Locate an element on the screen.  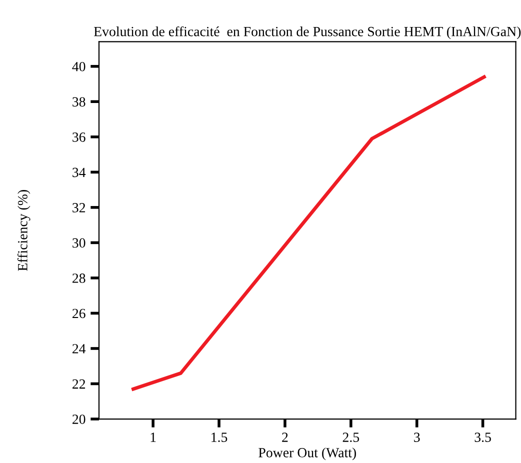
y-tick-label: 32 is located at coordinates (79, 207).